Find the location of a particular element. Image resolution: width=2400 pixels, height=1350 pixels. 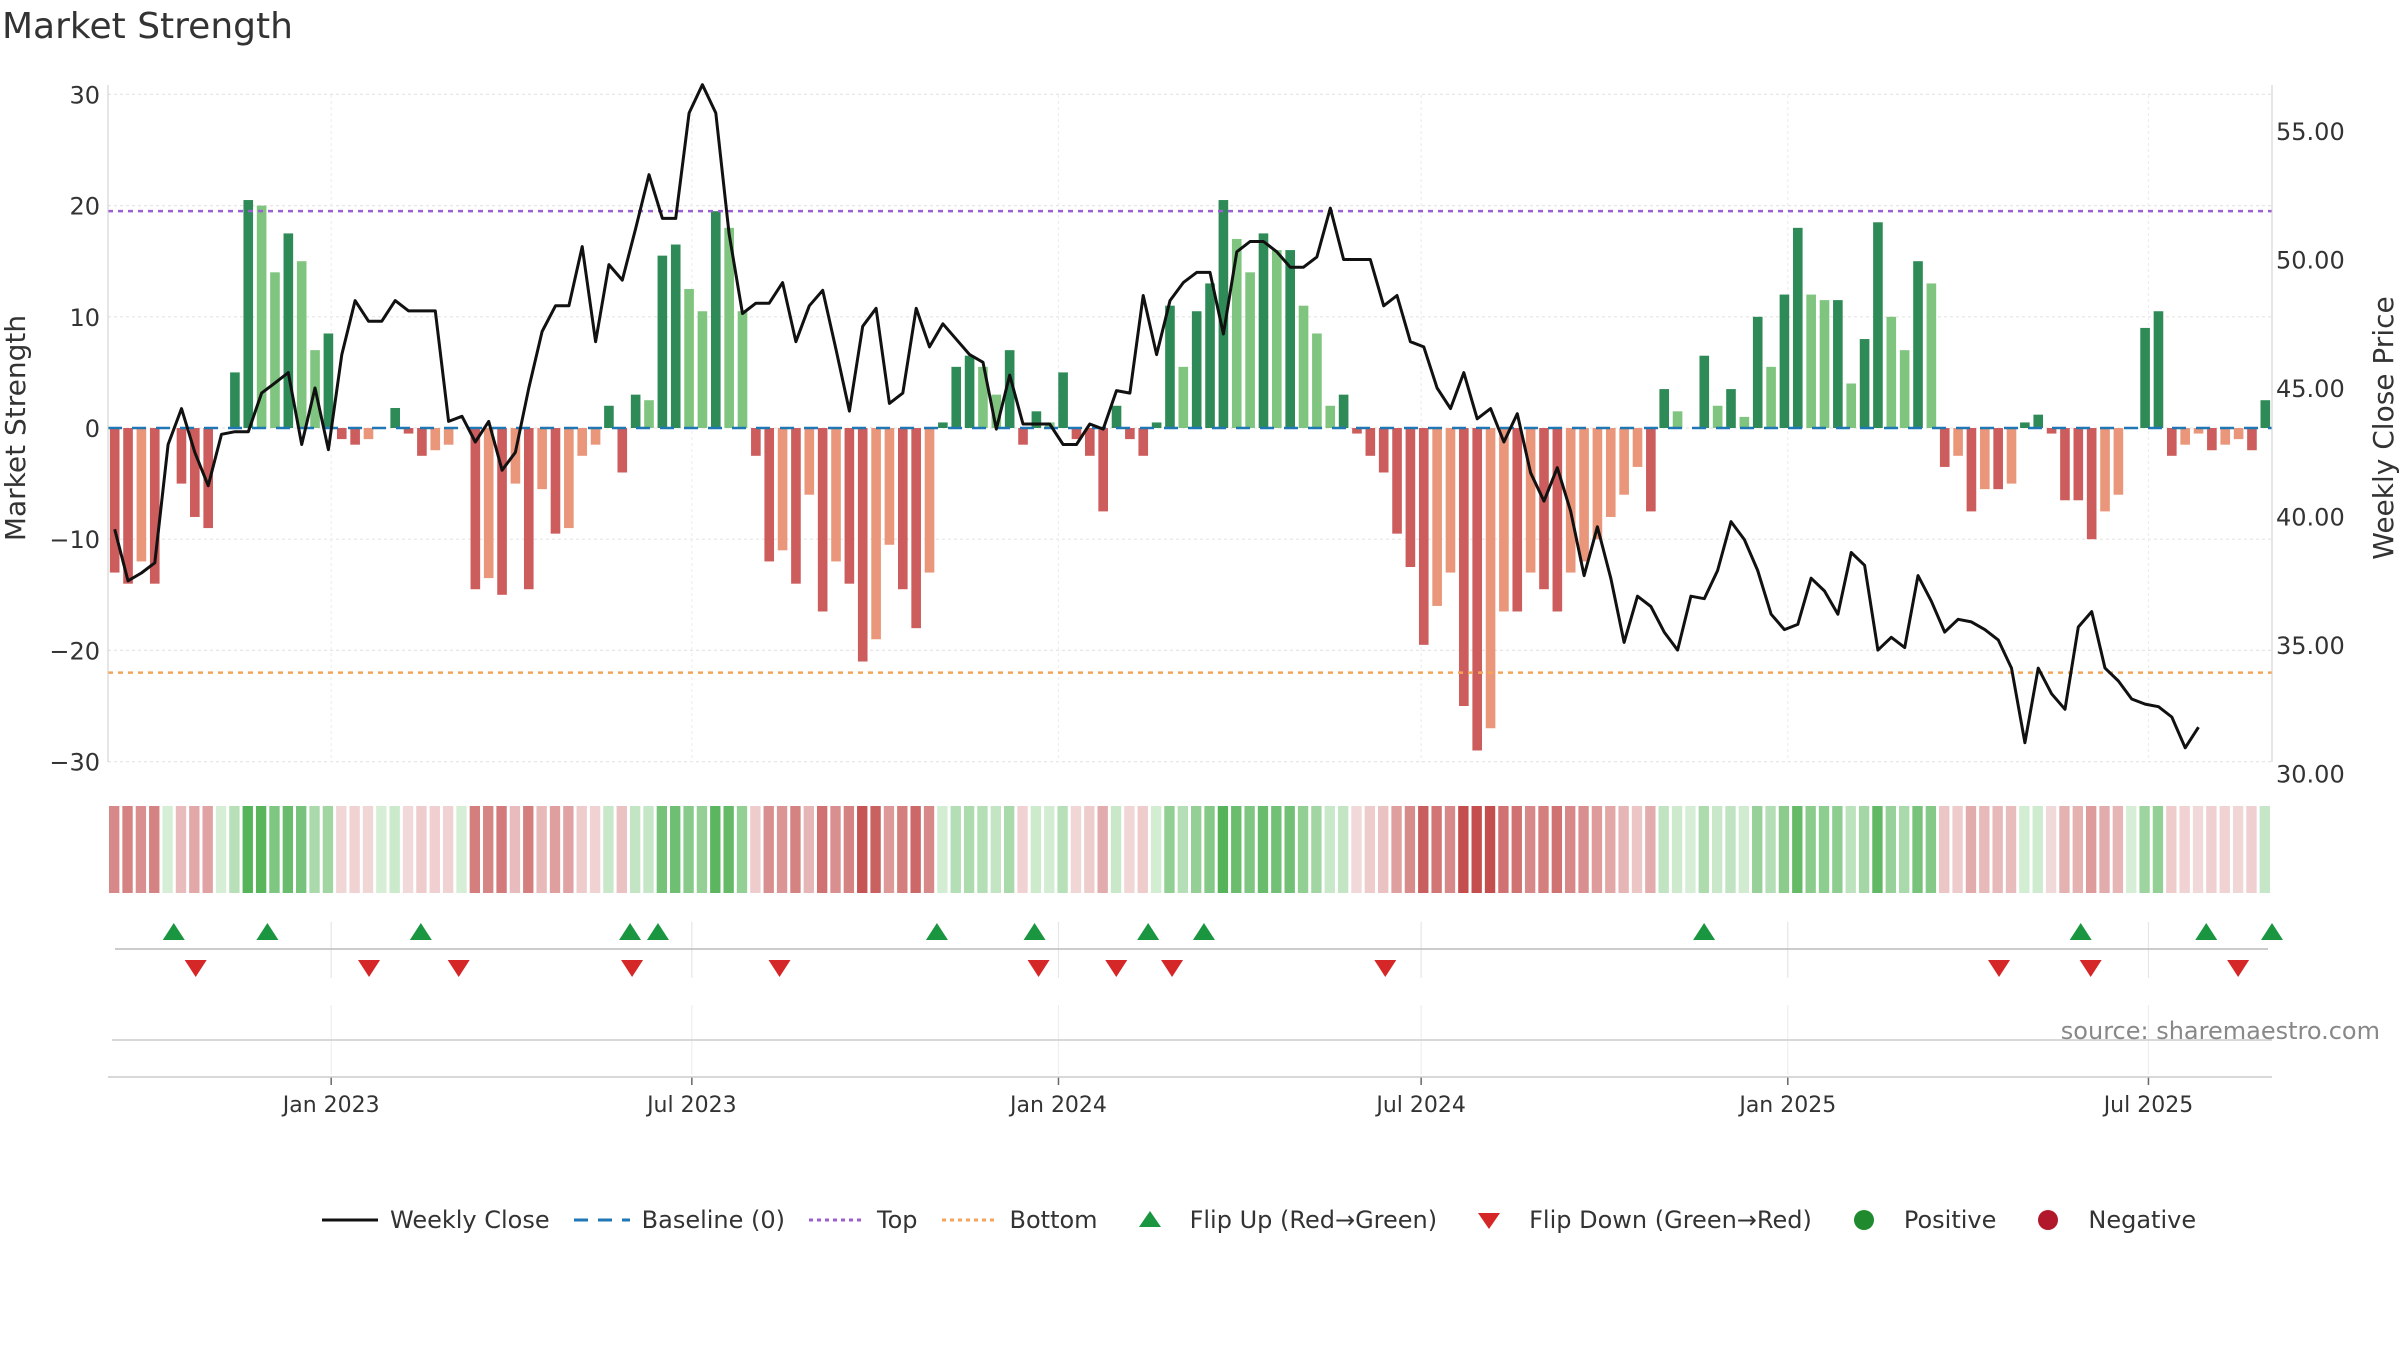

y-left-tick-label: −30 is located at coordinates (74, 763).